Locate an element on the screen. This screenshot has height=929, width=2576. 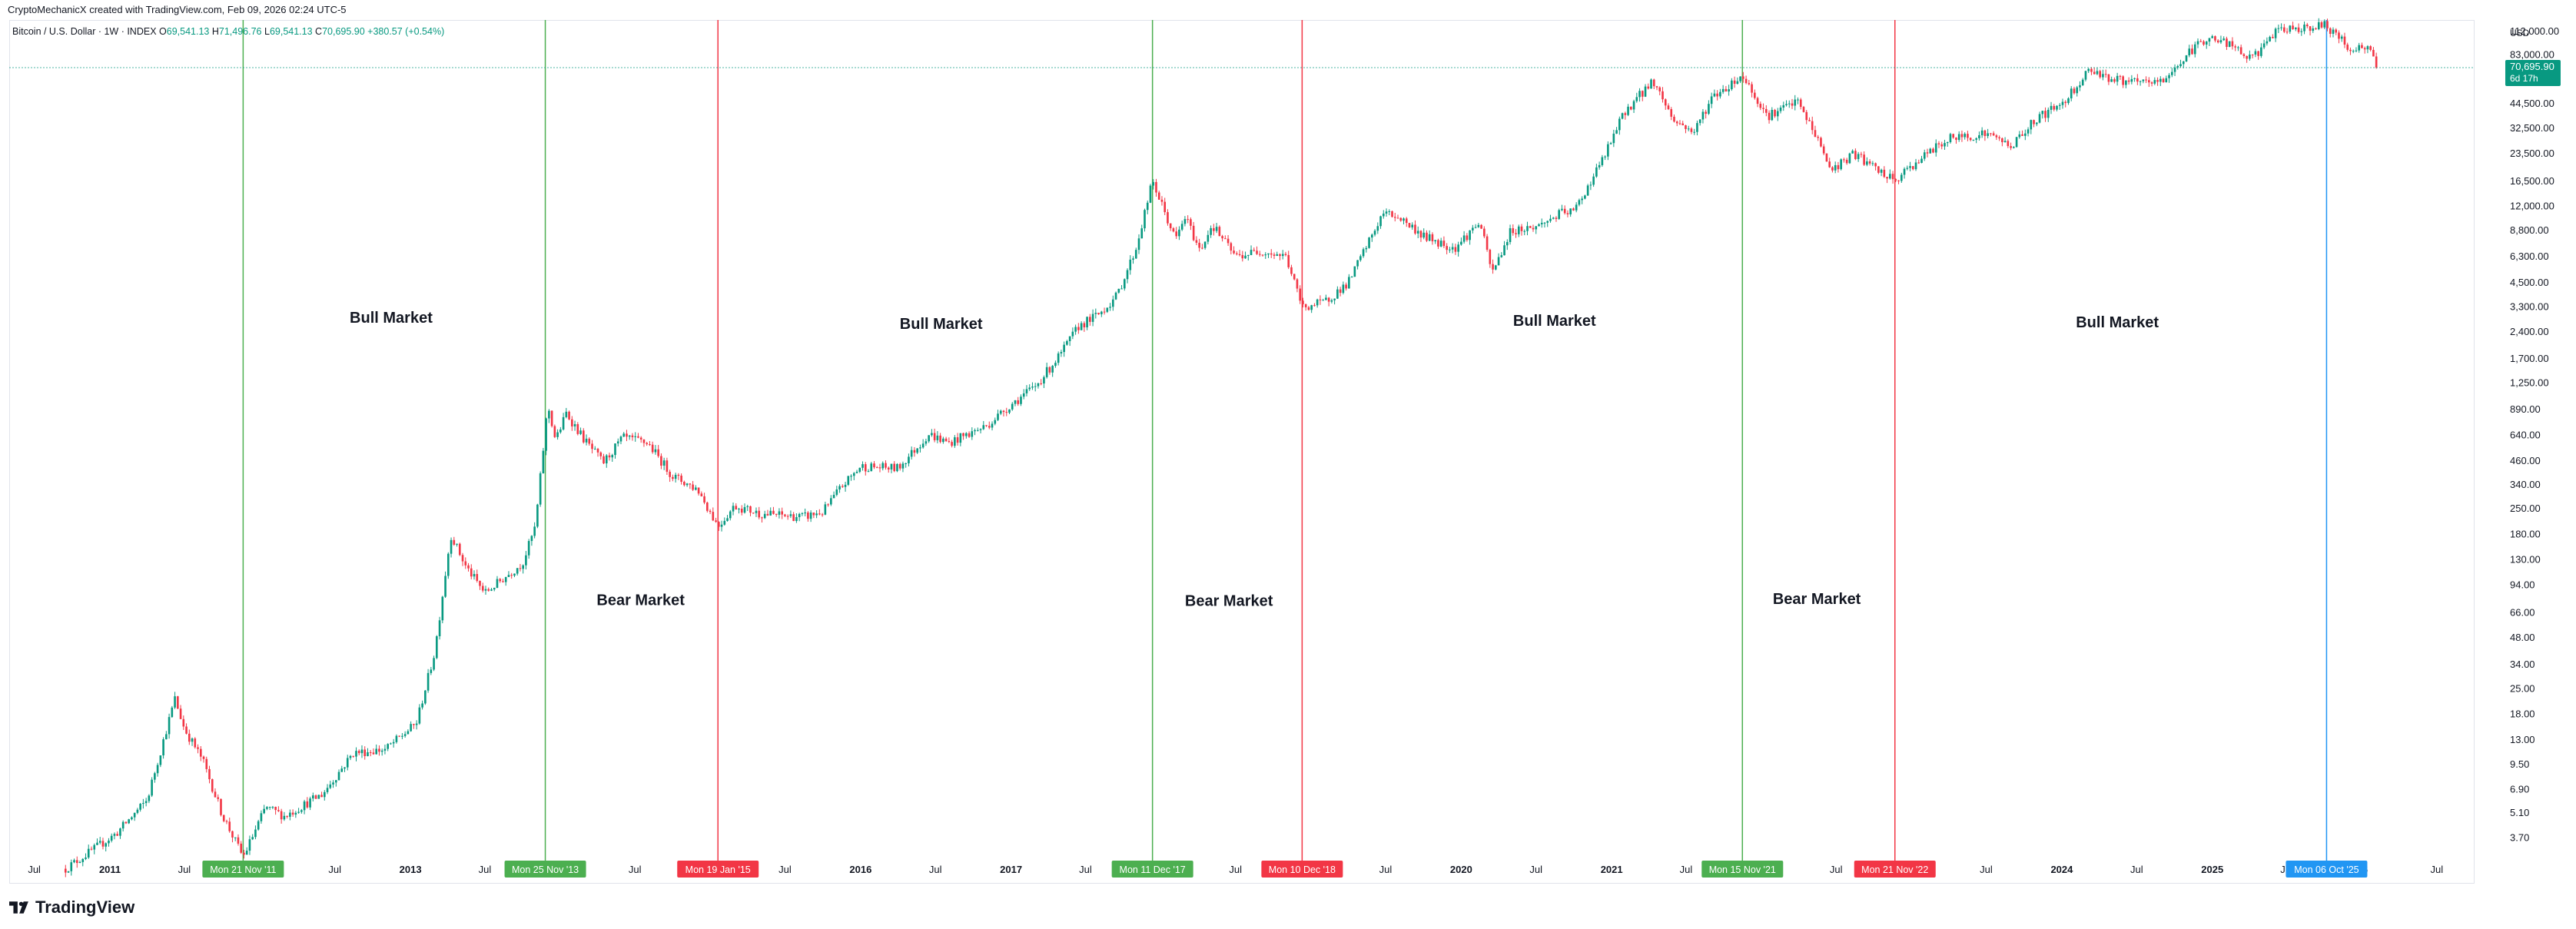
candle-countdown-label: 6d 17h is located at coordinates (2524, 78).